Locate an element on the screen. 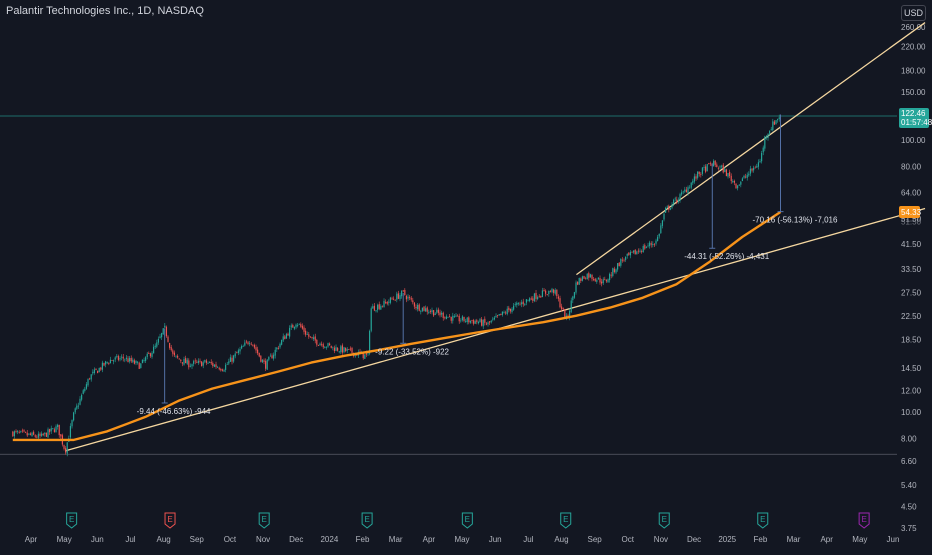  y-tick-label: 10.00 is located at coordinates (911, 412).